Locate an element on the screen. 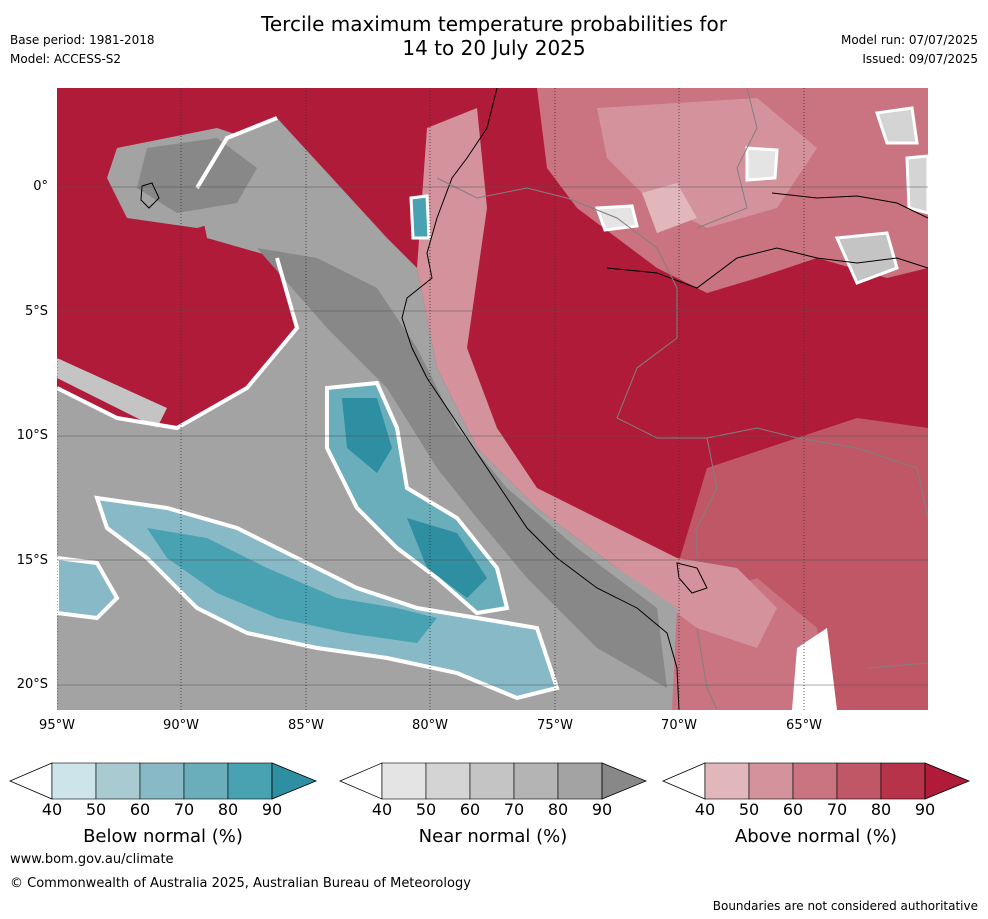 This screenshot has width=988, height=919. above-normal-tick-90: 90 is located at coordinates (925, 809).